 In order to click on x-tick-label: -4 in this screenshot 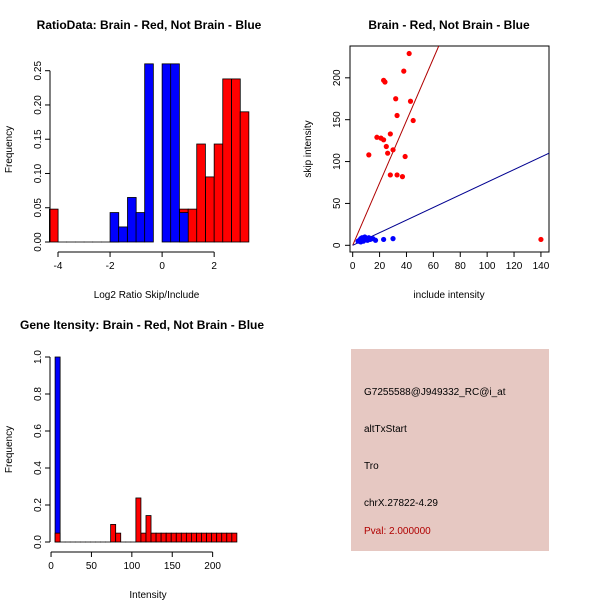, I will do `click(58, 266)`.